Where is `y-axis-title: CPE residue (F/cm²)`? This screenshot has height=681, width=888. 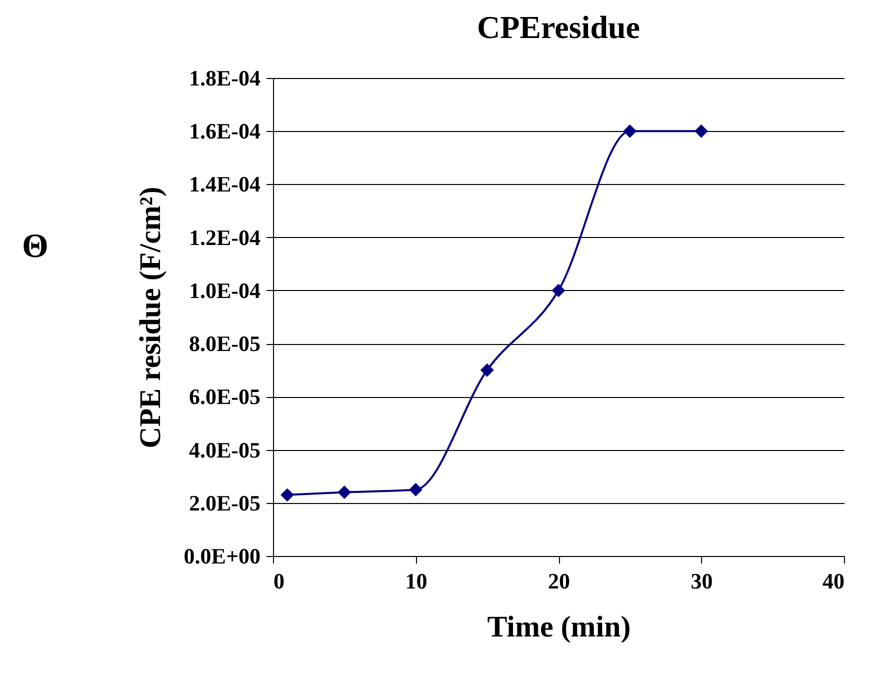 y-axis-title: CPE residue (F/cm²) is located at coordinates (150, 317).